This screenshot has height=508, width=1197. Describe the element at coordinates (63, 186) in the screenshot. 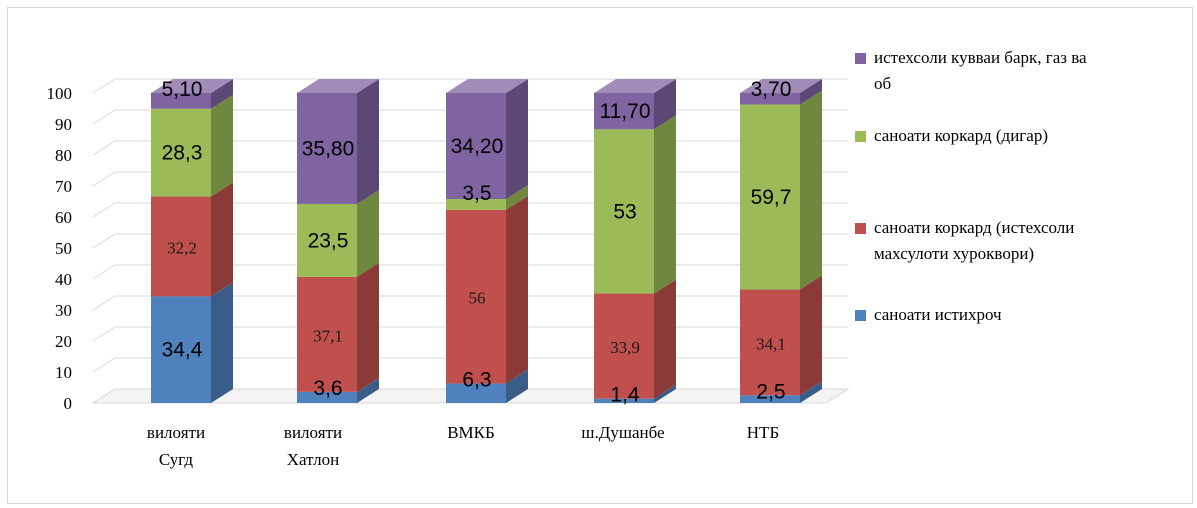

I see `y-tick-label: 70` at that location.